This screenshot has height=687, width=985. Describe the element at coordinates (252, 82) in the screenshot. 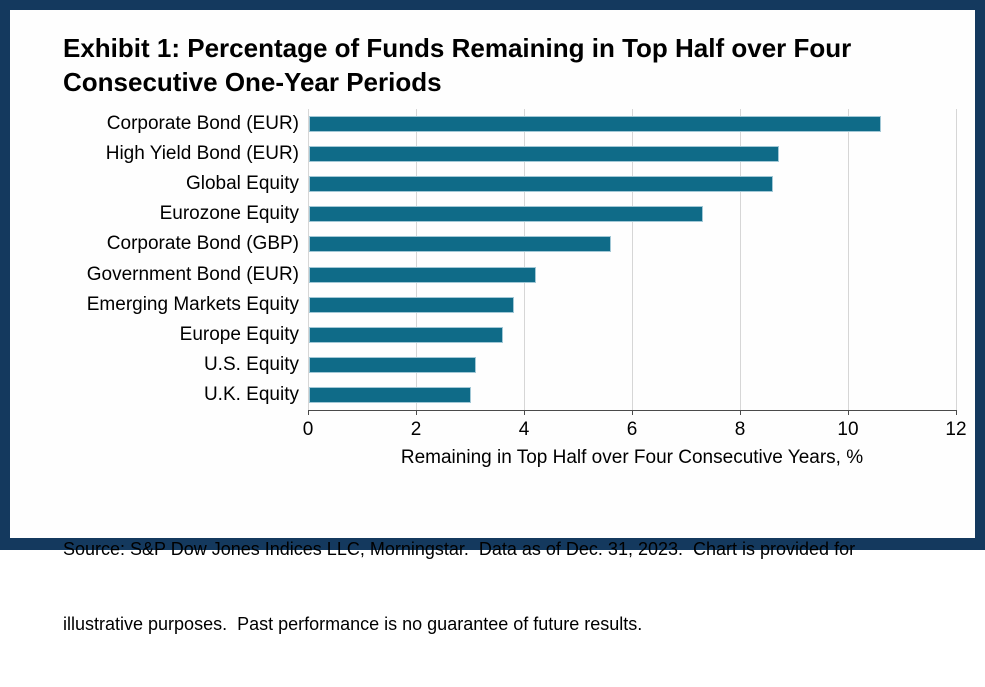

I see `exhibit-title-line-2: Consecutive One-Year Periods` at that location.